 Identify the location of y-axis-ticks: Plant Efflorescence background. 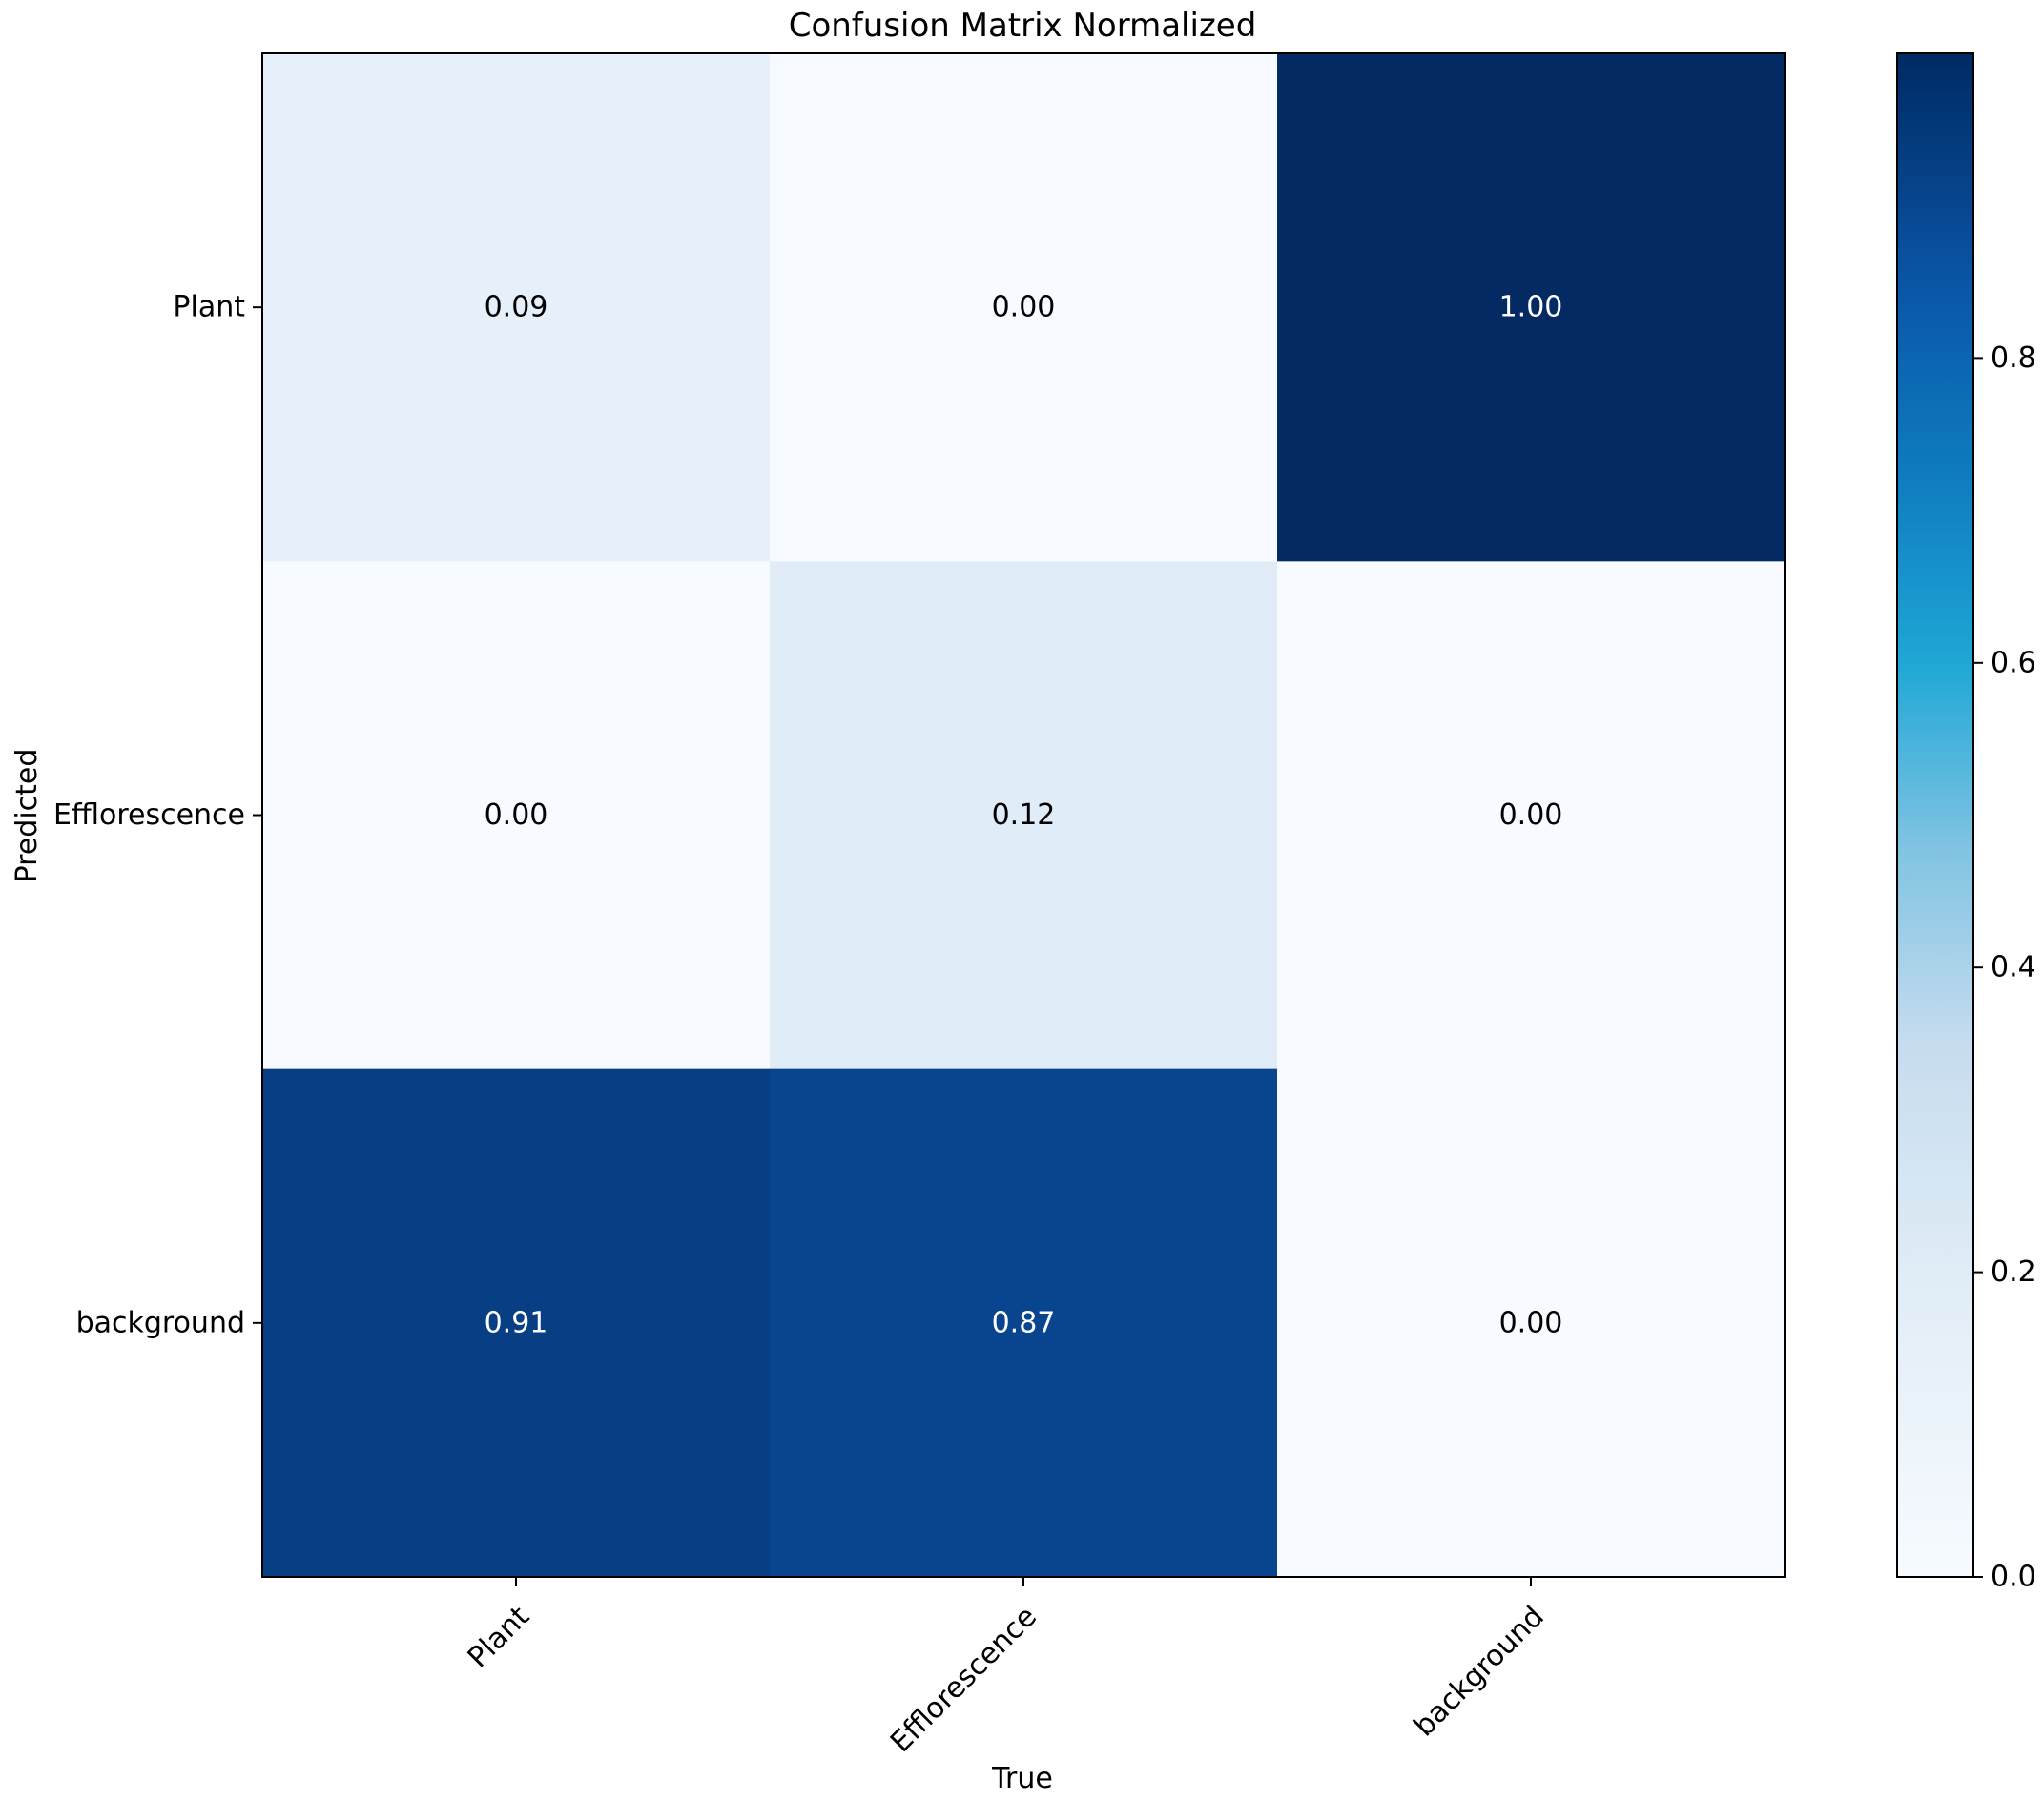
(157, 815).